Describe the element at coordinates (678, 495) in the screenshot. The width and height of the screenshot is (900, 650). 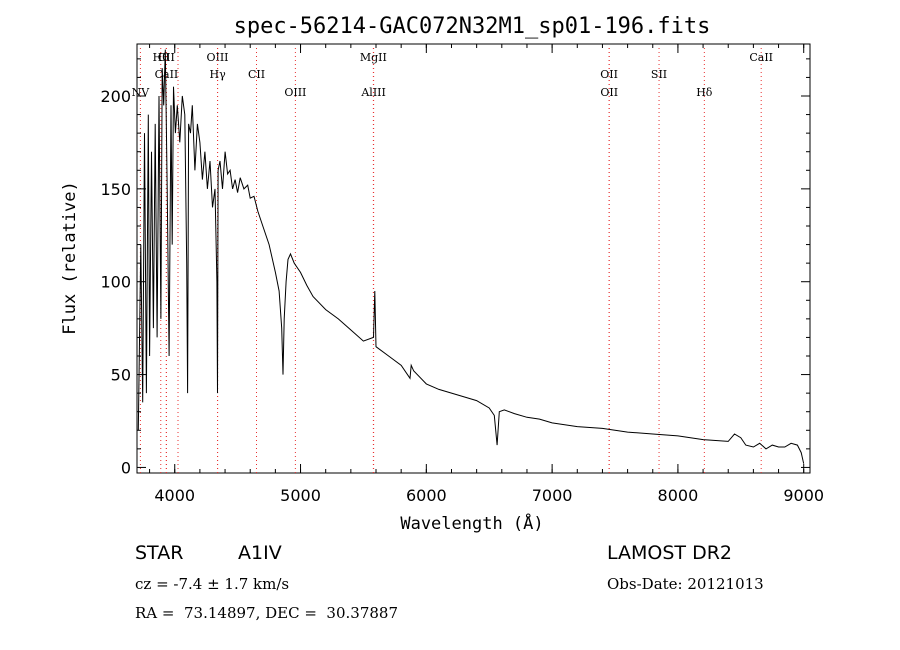
I see `x-tick-label: 8000` at that location.